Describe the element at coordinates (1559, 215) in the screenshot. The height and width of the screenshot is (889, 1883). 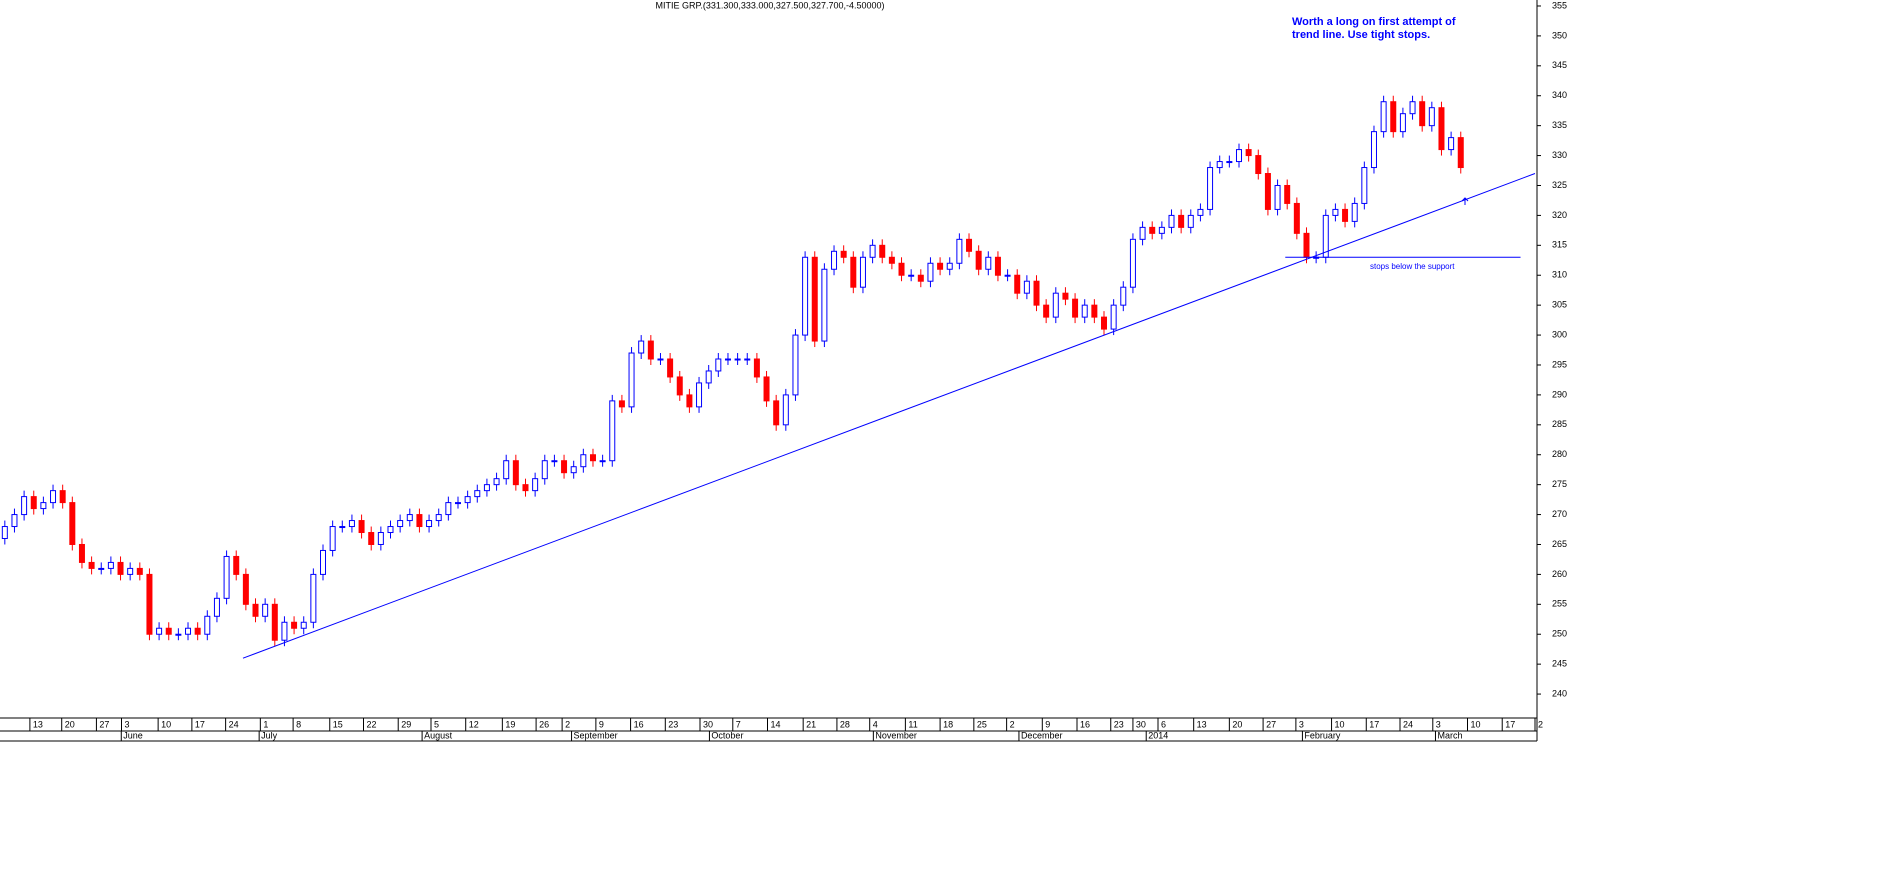
I see `y-tick-label: 320` at that location.